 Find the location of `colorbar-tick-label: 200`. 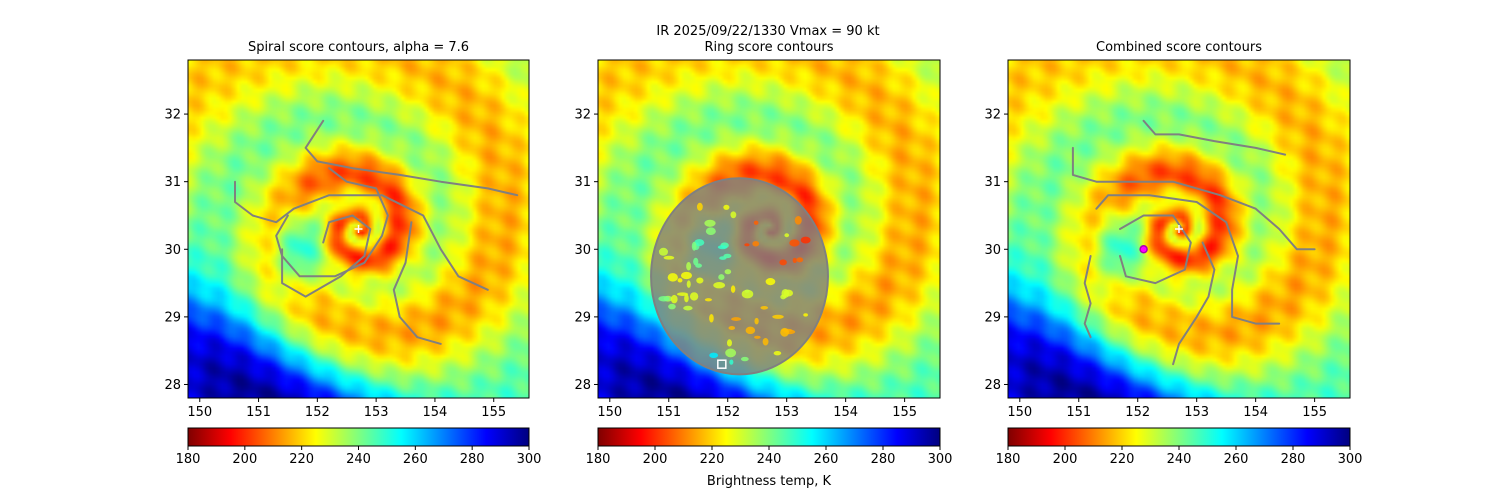

colorbar-tick-label: 200 is located at coordinates (1065, 459).